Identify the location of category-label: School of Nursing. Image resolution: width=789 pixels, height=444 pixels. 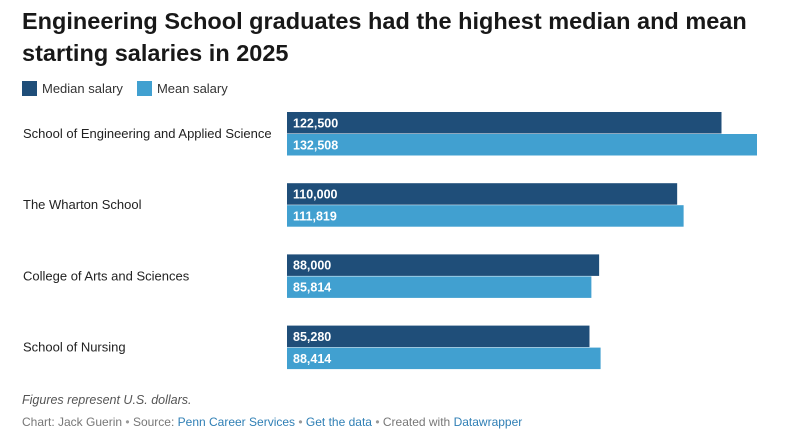
(74, 347).